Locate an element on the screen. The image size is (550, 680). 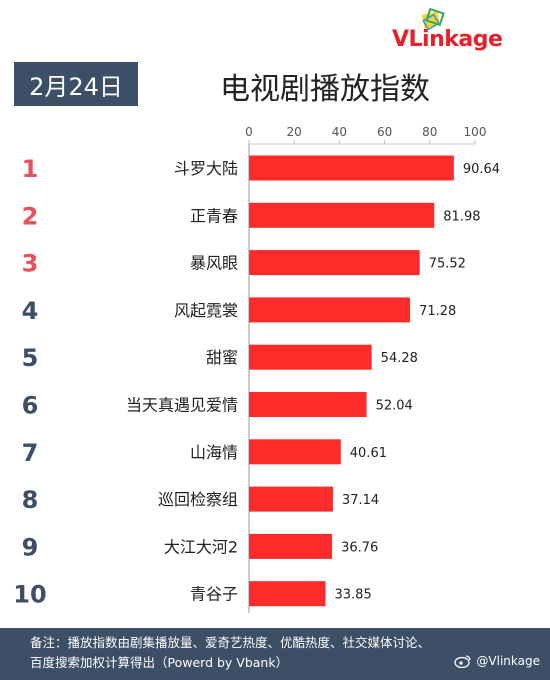
logo-mark-icon is located at coordinates (433, 19).